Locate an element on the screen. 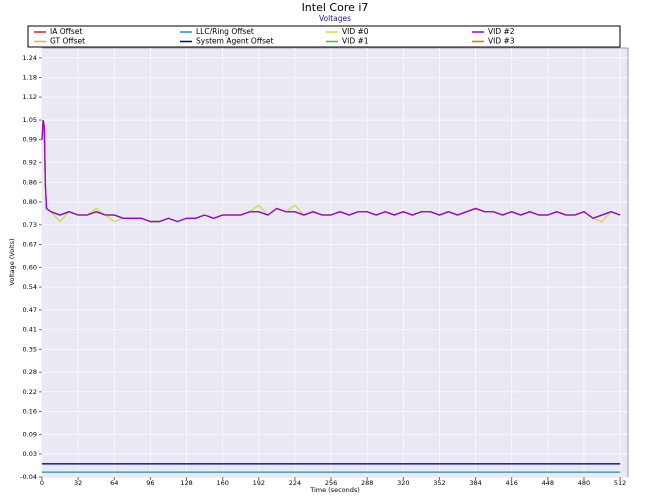 The image size is (670, 502). x-tick-label: 480 is located at coordinates (584, 483).